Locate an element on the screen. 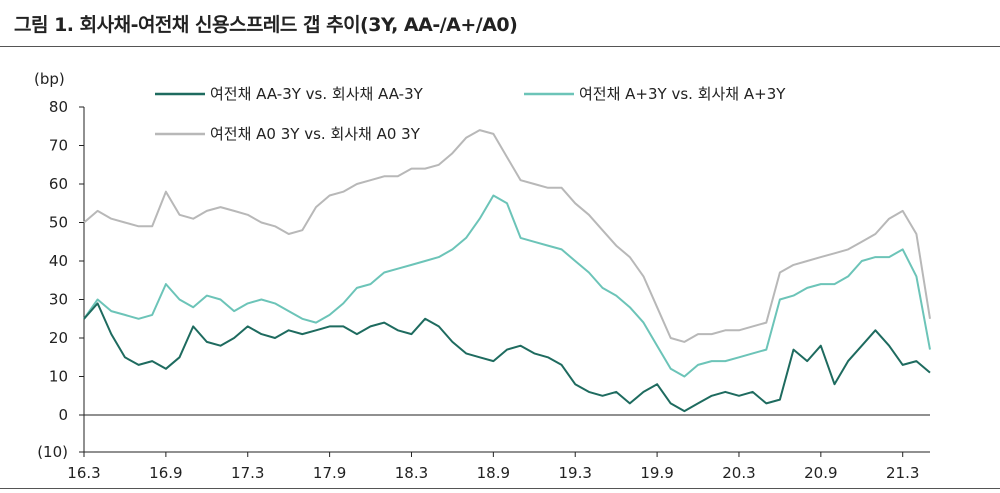  x-tick-label: 18.9 is located at coordinates (493, 473).